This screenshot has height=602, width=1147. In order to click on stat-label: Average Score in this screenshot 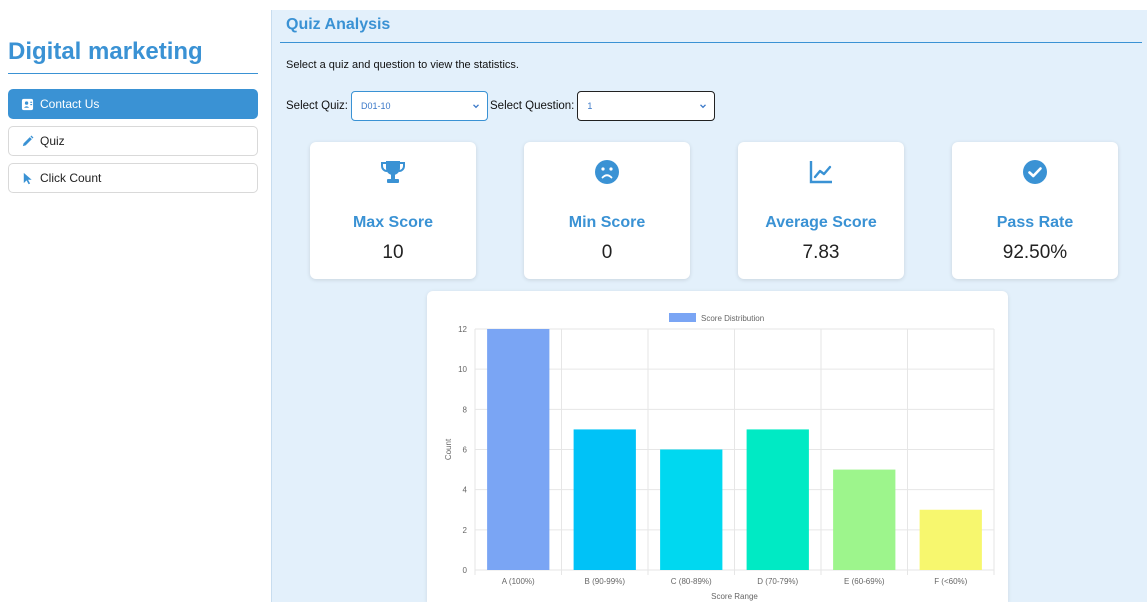, I will do `click(821, 222)`.